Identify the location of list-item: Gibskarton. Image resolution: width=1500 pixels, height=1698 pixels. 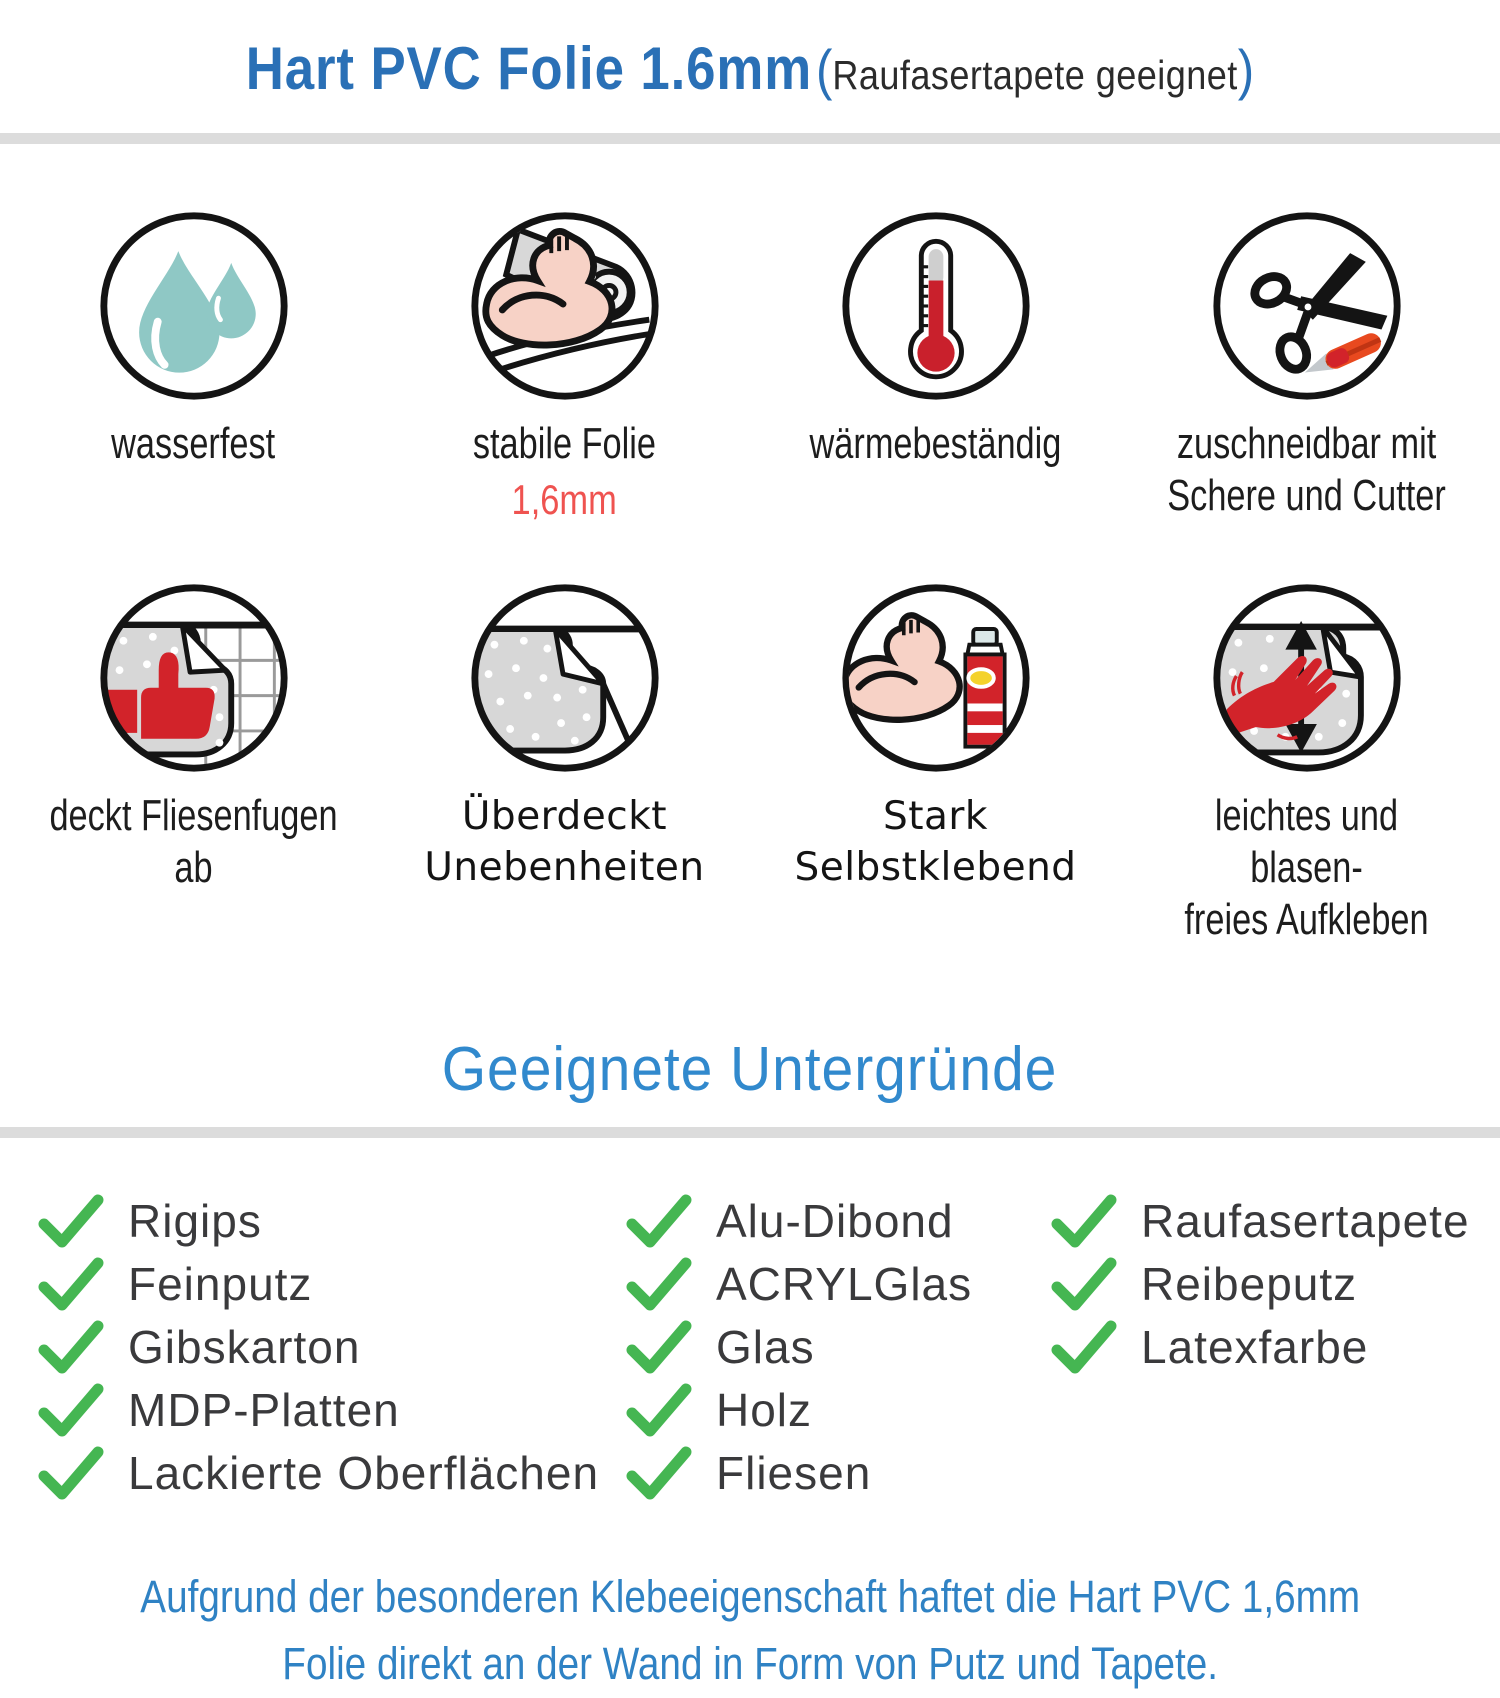
(332, 1347).